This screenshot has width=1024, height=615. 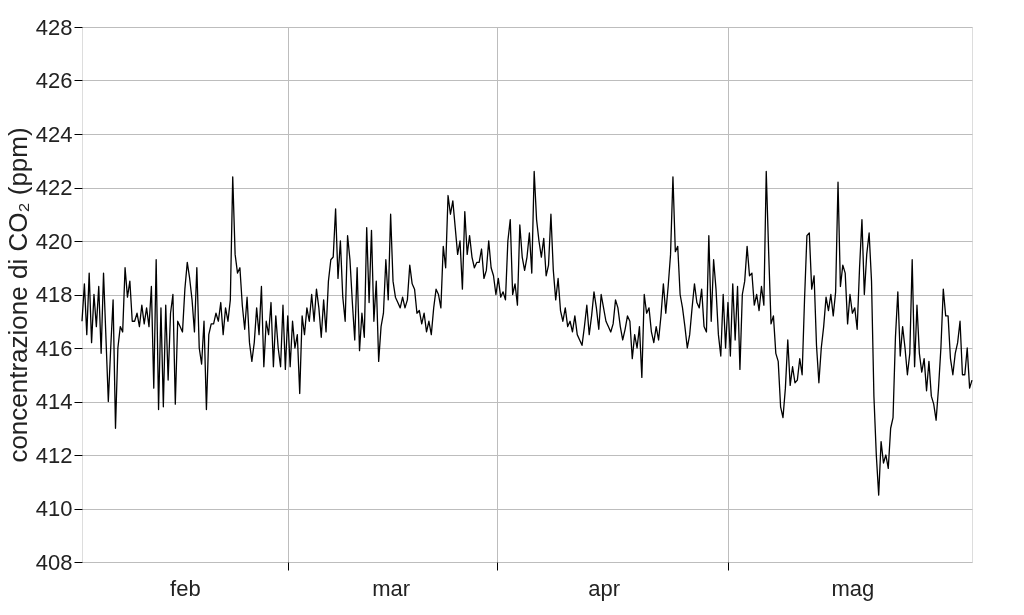 What do you see at coordinates (54, 134) in the screenshot?
I see `y-tick-label: 424` at bounding box center [54, 134].